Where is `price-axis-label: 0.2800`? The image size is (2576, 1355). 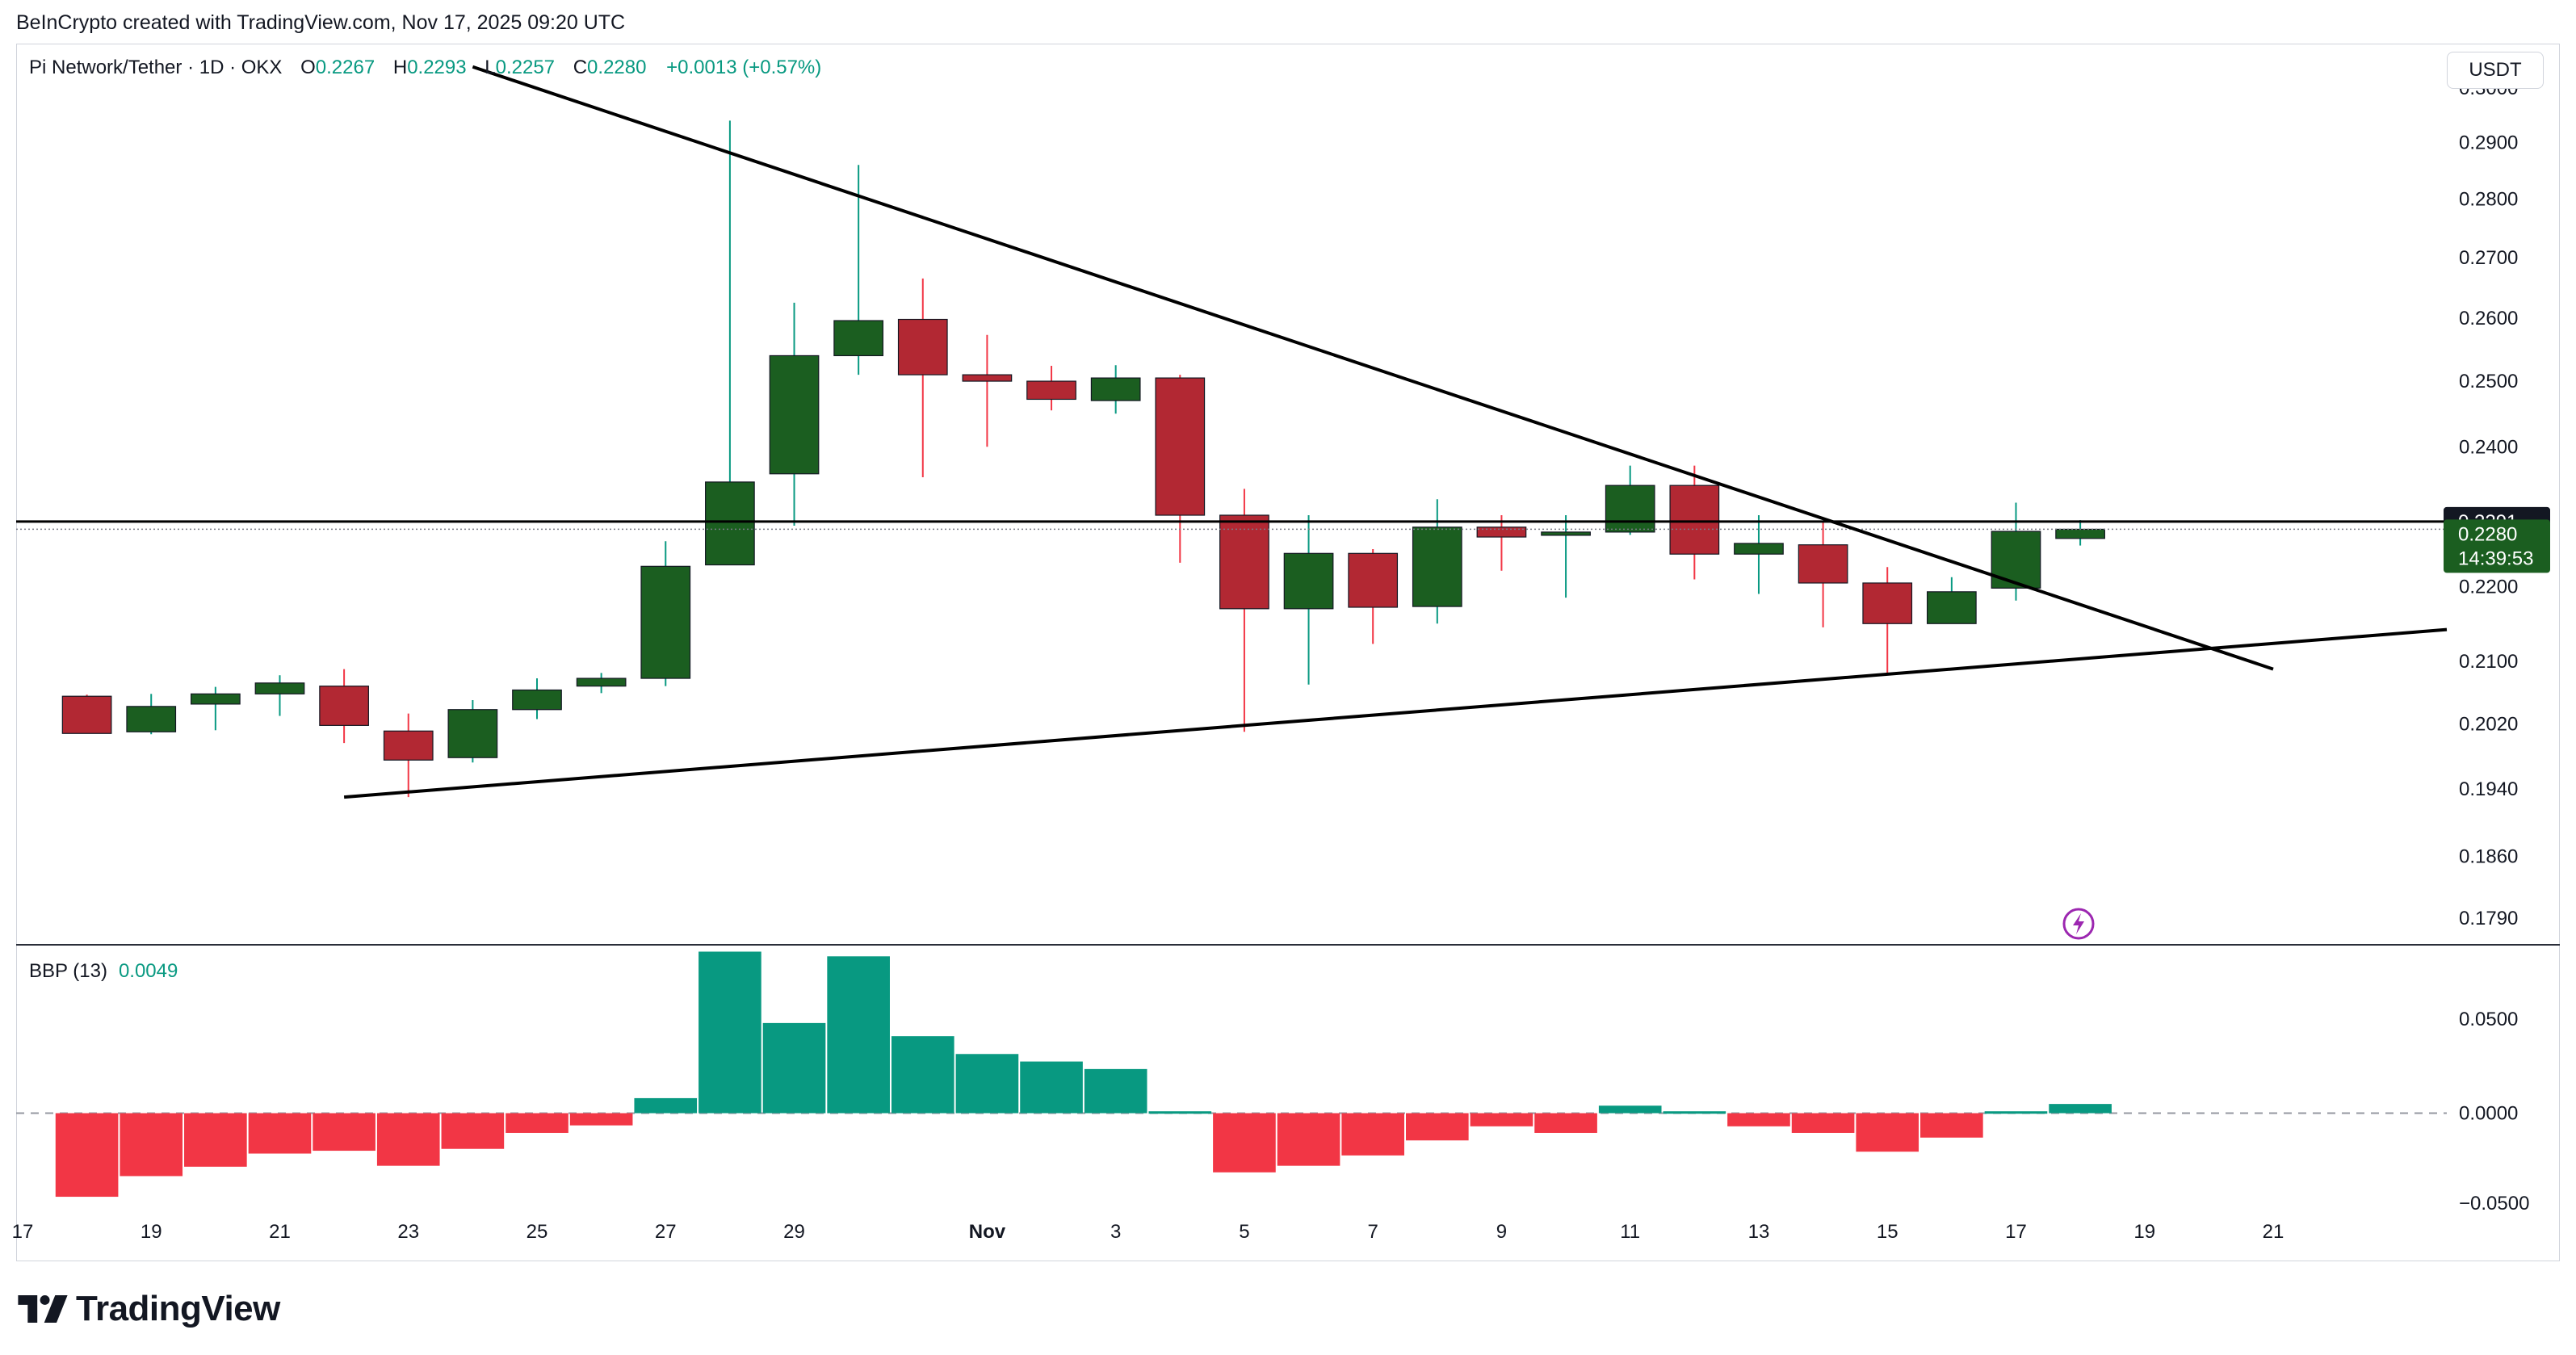 price-axis-label: 0.2800 is located at coordinates (2488, 199).